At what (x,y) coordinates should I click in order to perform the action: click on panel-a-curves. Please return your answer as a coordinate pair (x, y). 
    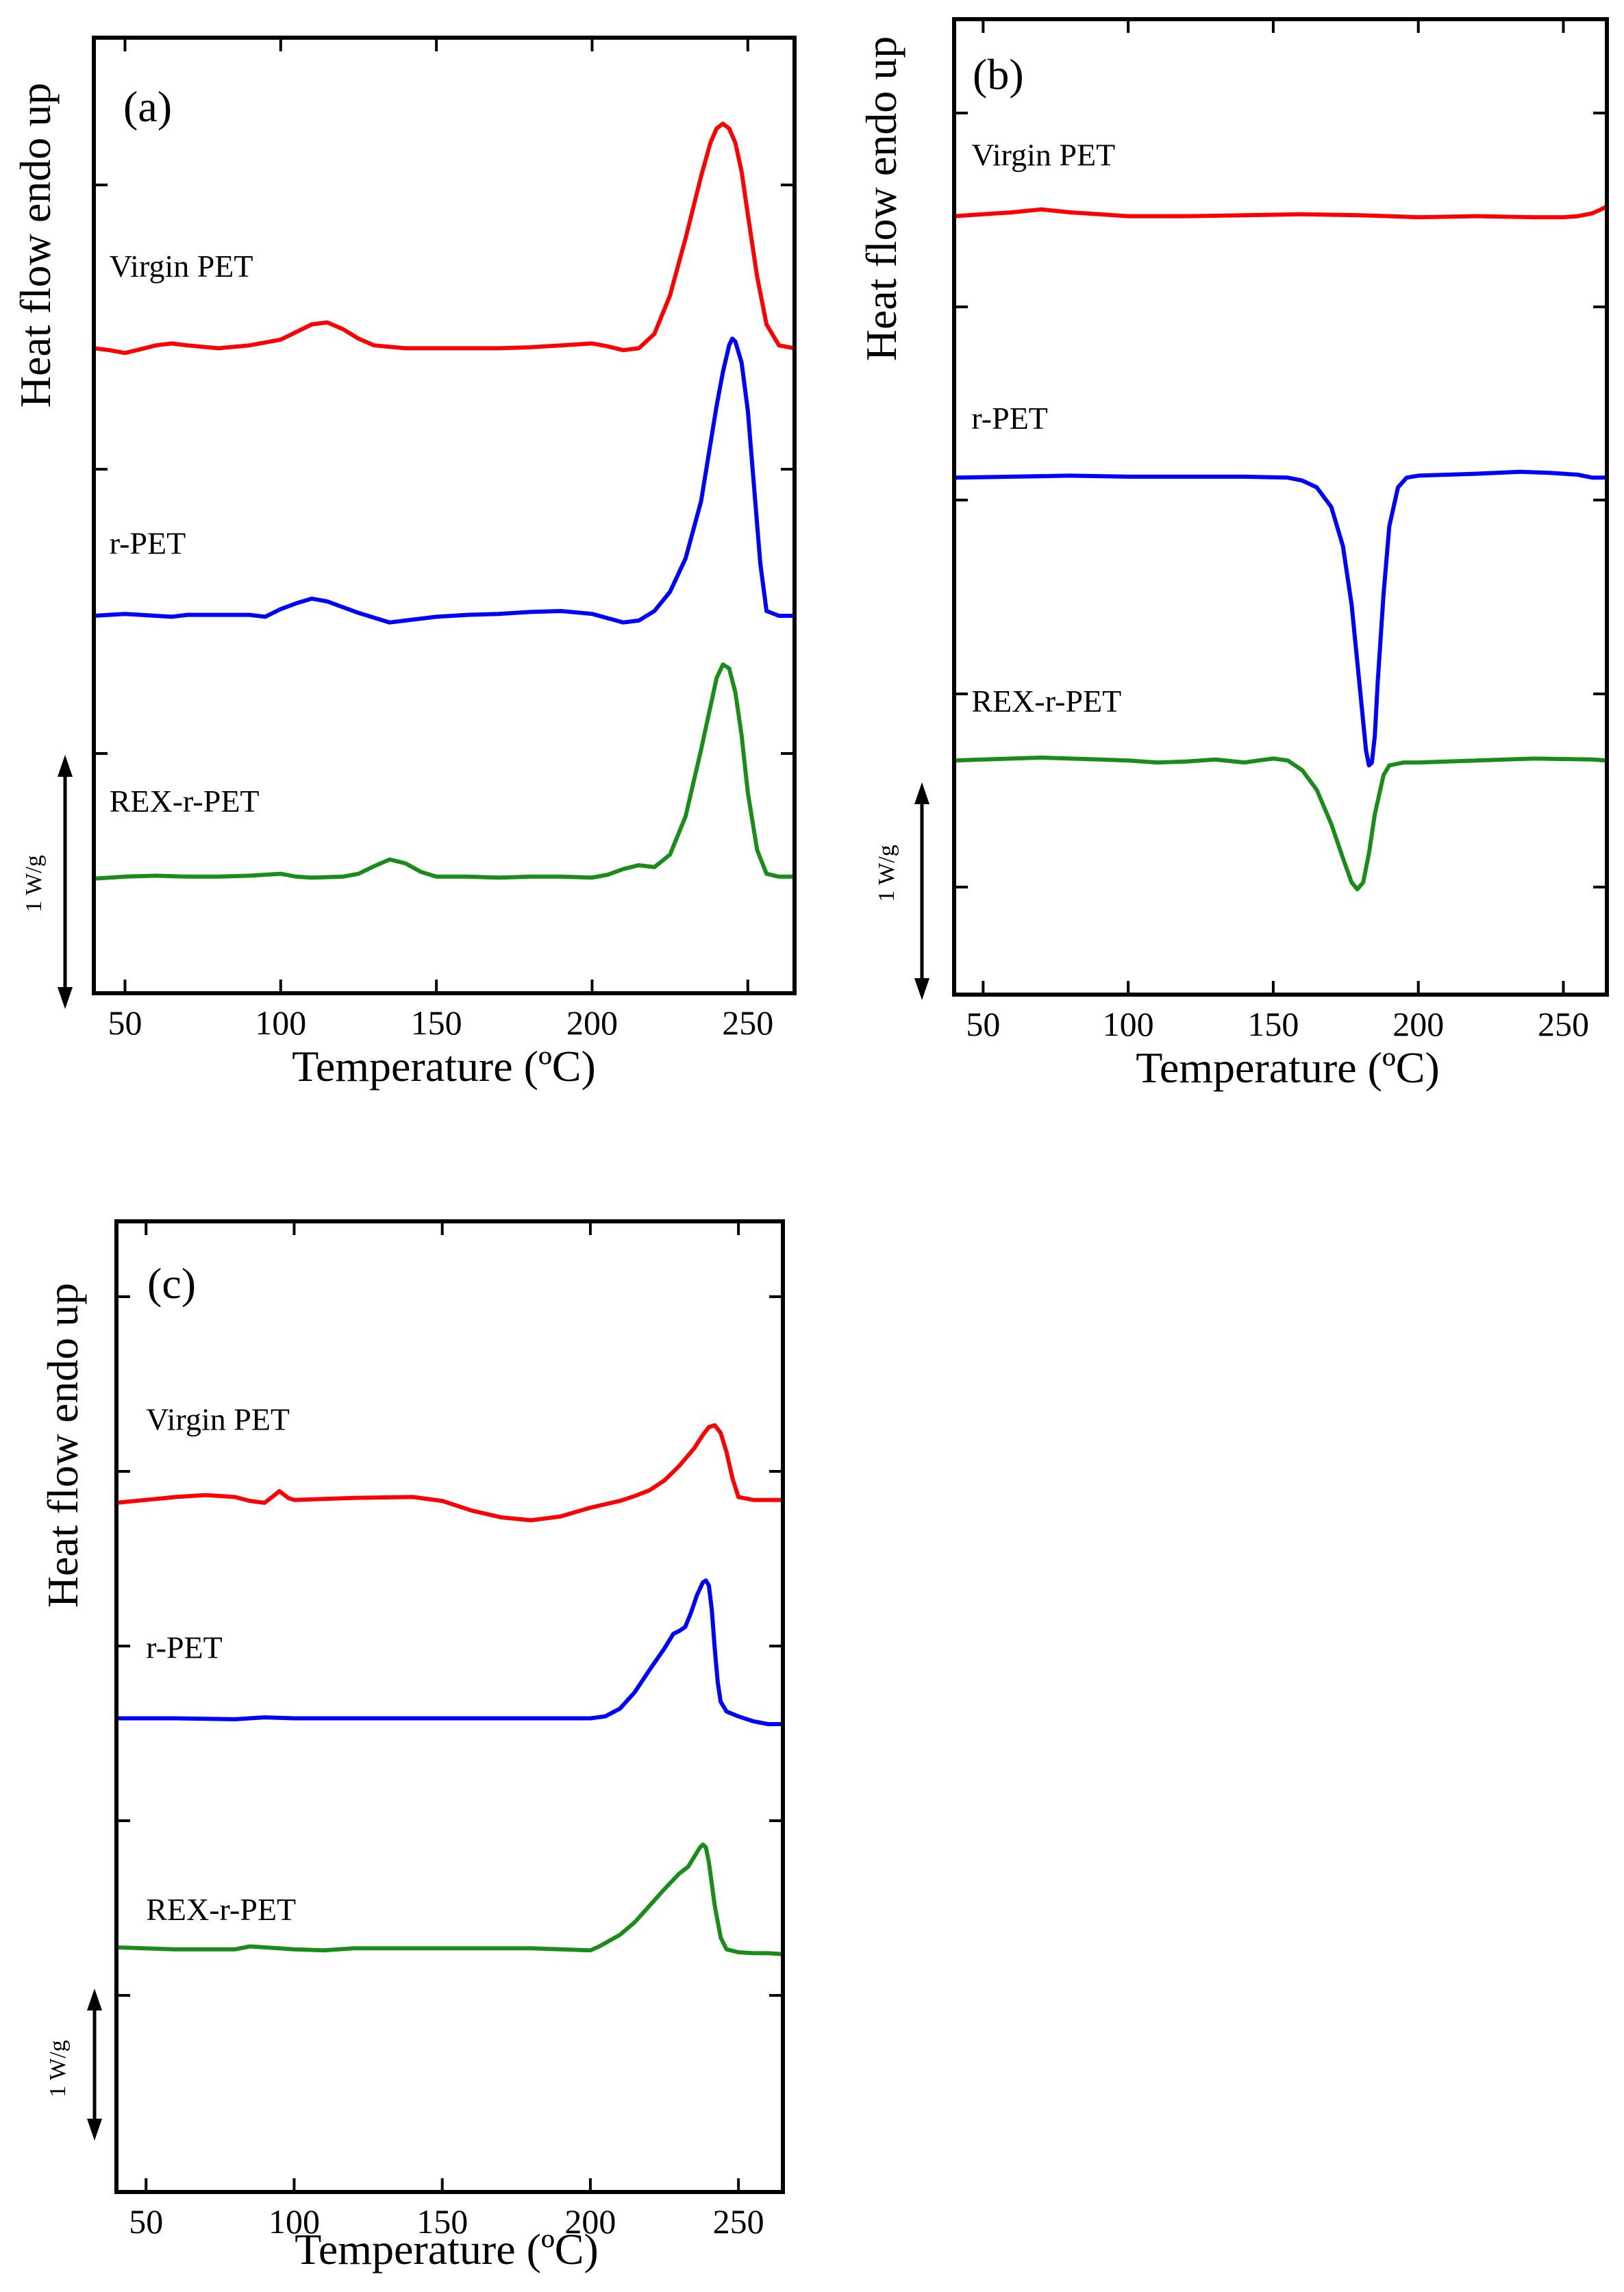
    Looking at the image, I should click on (444, 501).